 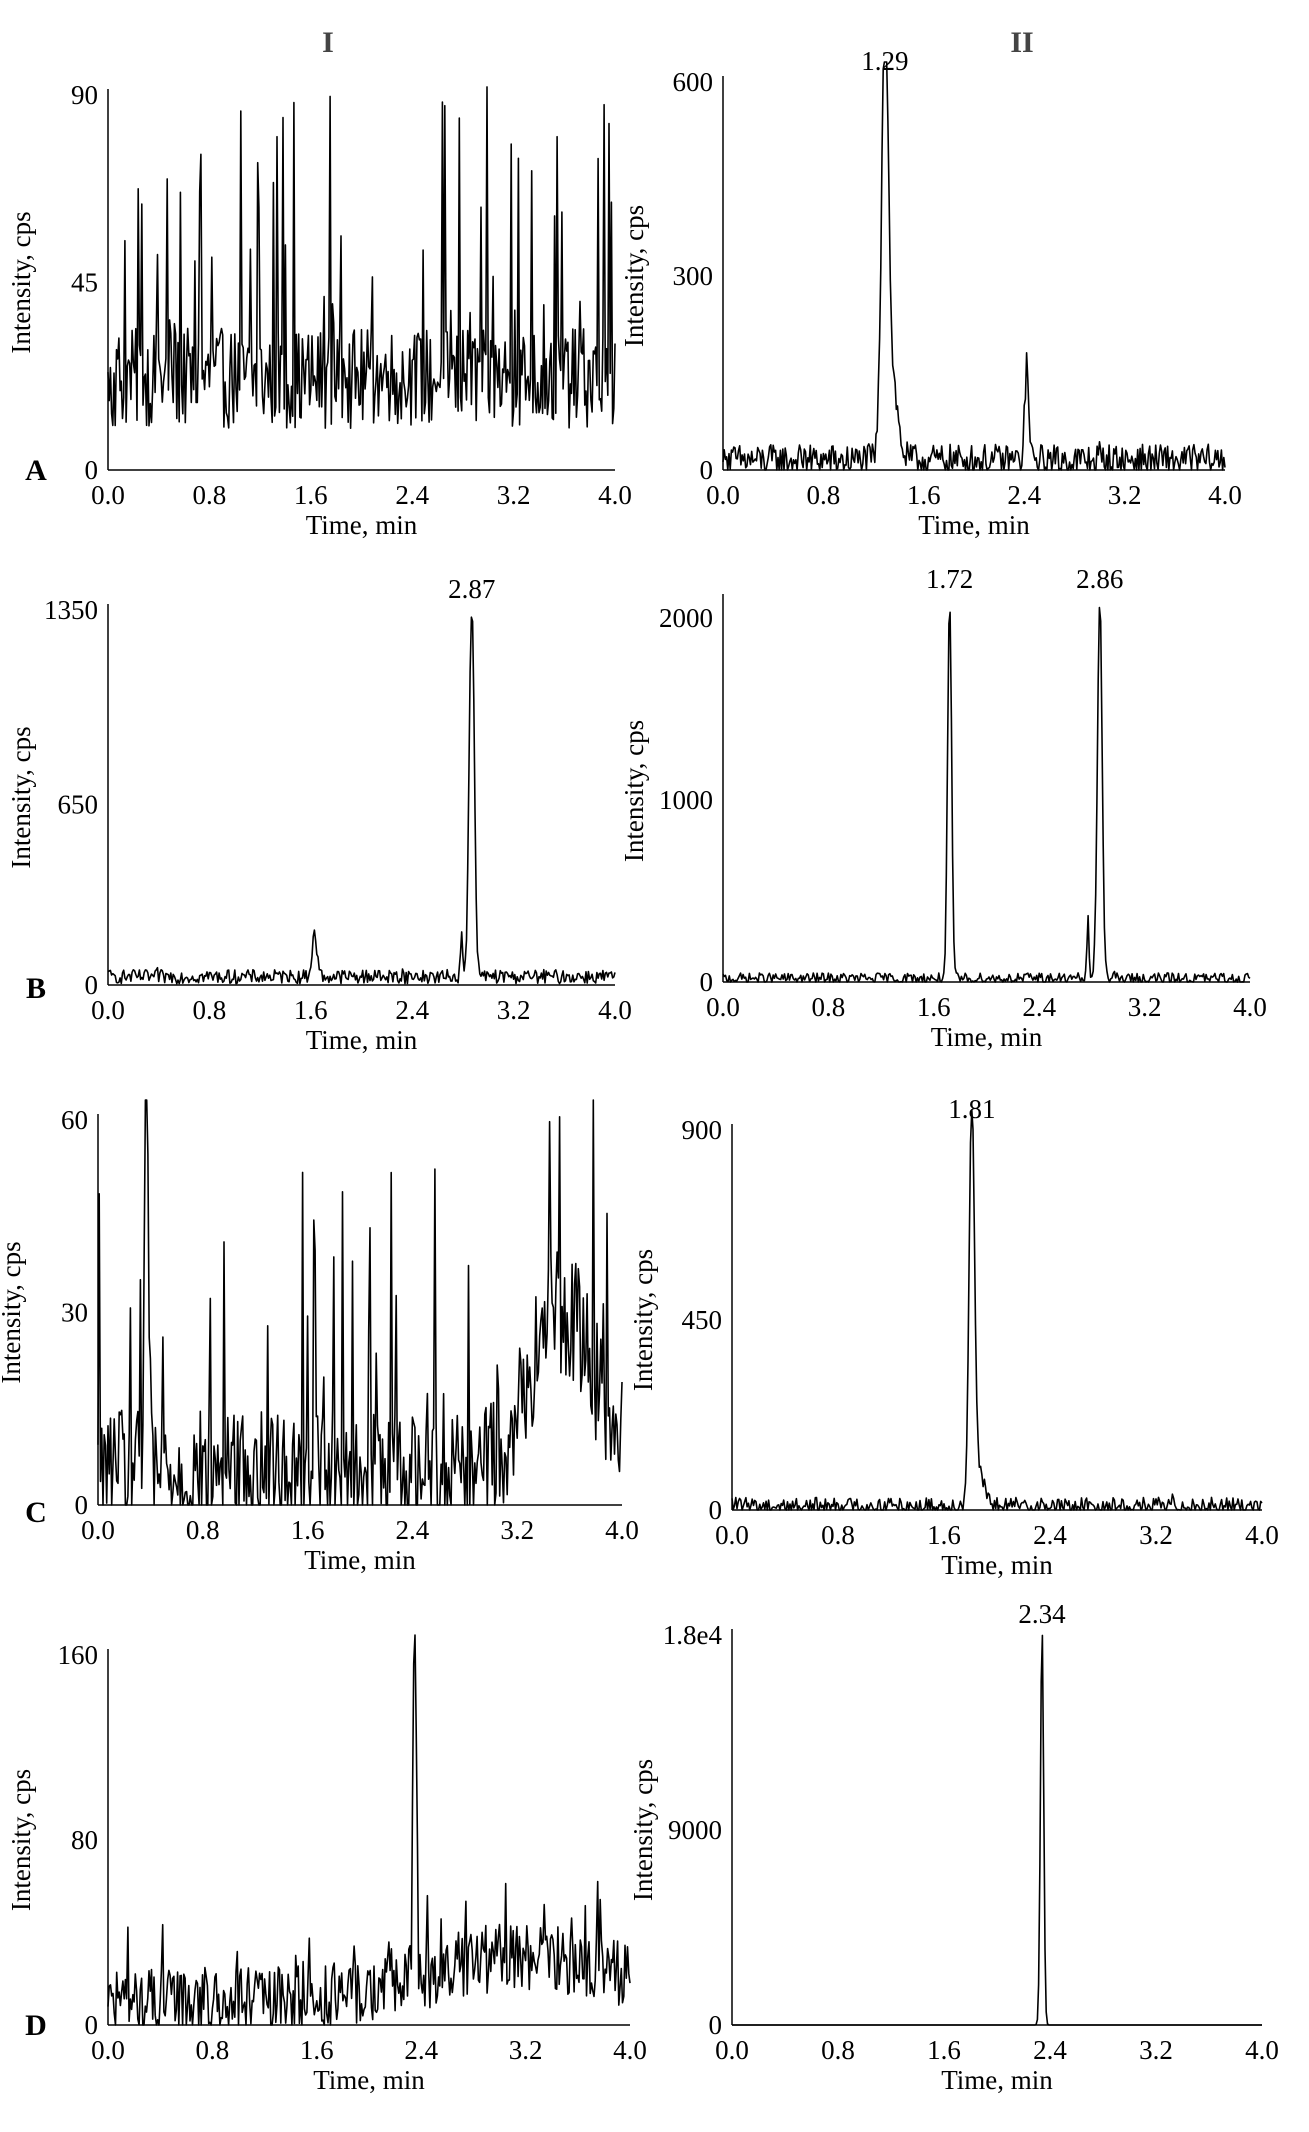 I want to click on y-tick-label: 2000, so click(x=686, y=618).